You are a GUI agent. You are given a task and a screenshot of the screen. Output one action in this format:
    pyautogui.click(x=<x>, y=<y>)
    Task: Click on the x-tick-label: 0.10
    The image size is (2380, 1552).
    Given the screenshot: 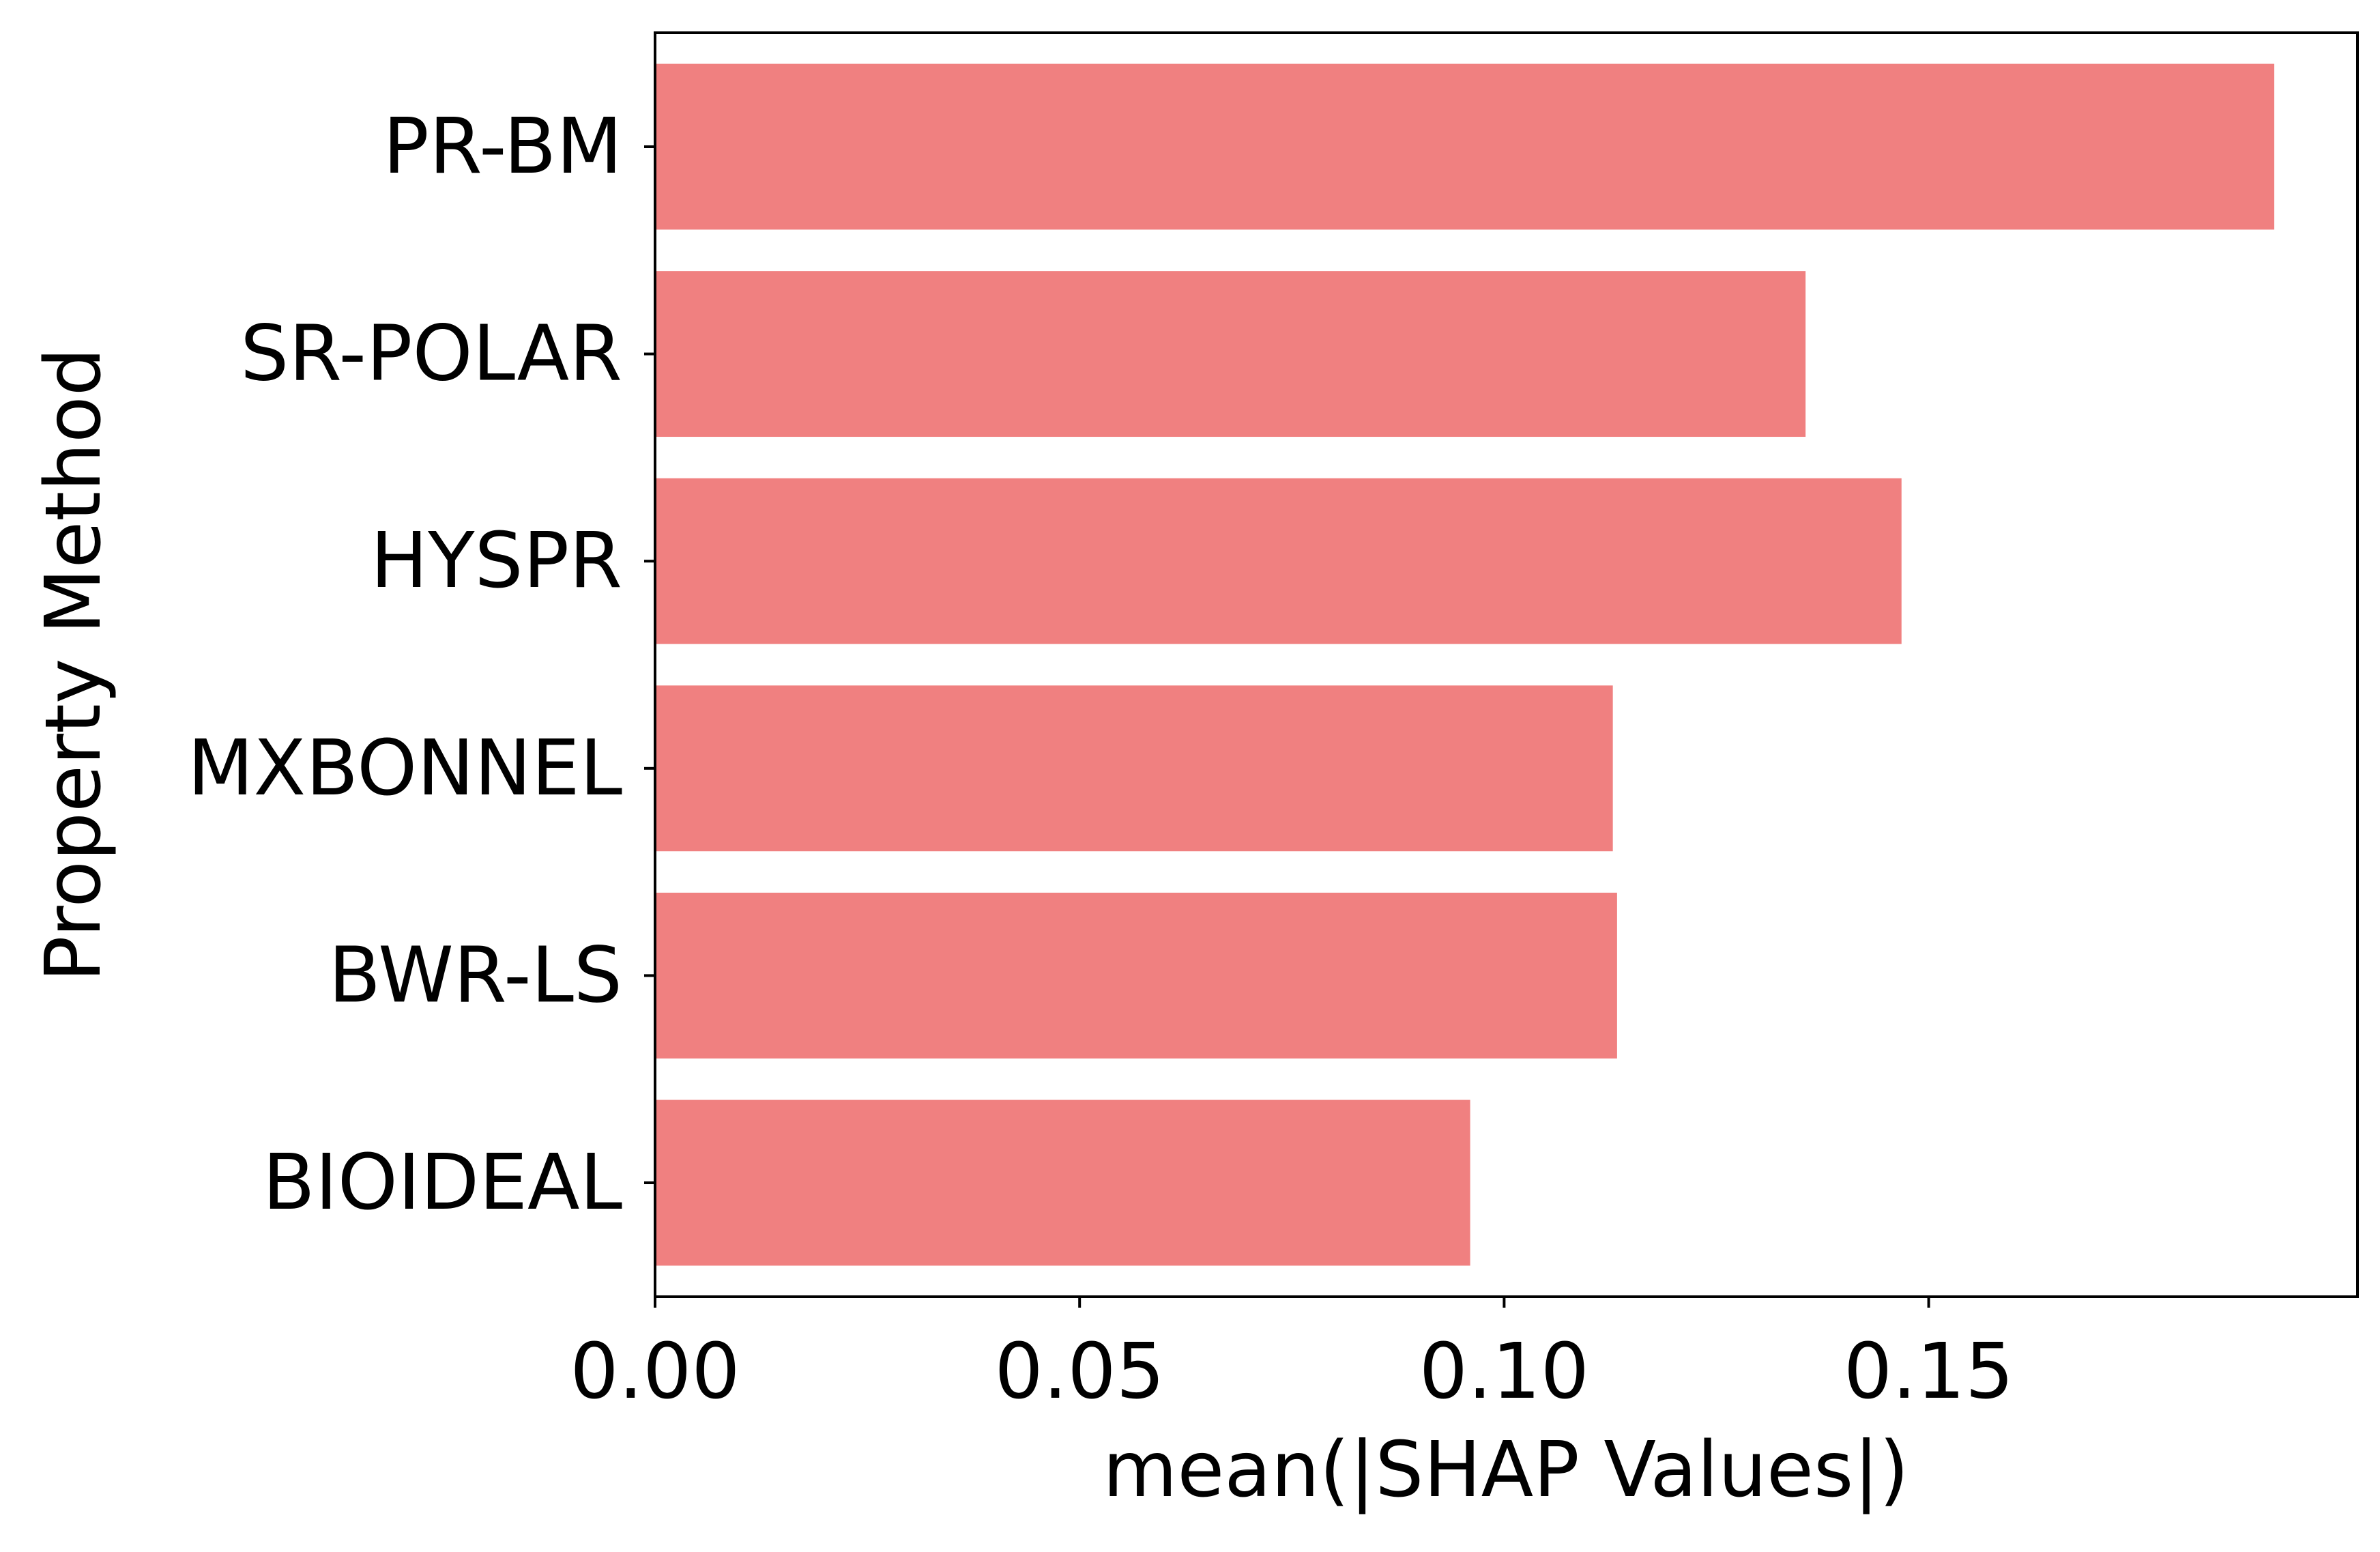 What is the action you would take?
    pyautogui.click(x=1504, y=1371)
    